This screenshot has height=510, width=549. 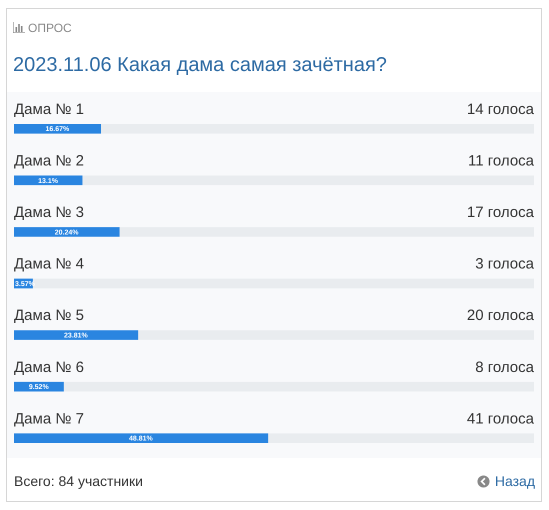 I want to click on y-tick-label: Дама № 4, so click(x=49, y=264).